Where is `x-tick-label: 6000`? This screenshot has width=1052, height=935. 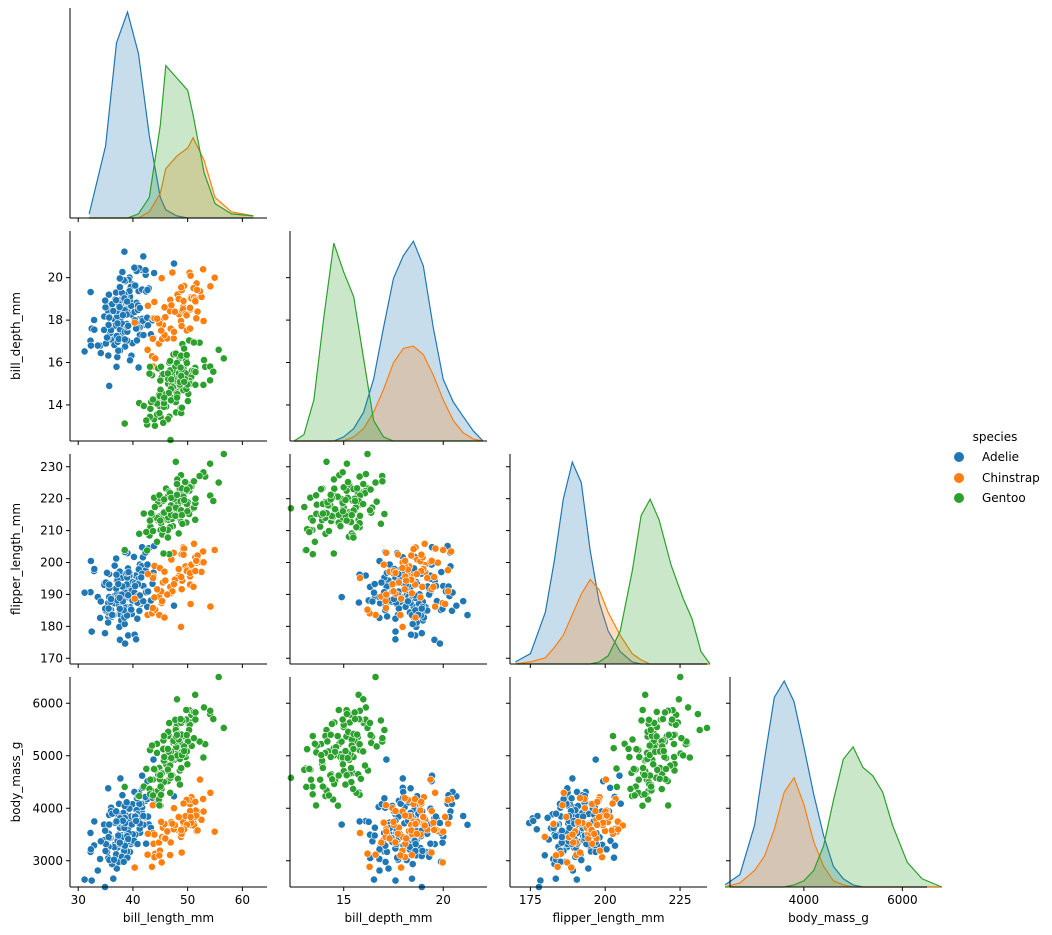 x-tick-label: 6000 is located at coordinates (902, 900).